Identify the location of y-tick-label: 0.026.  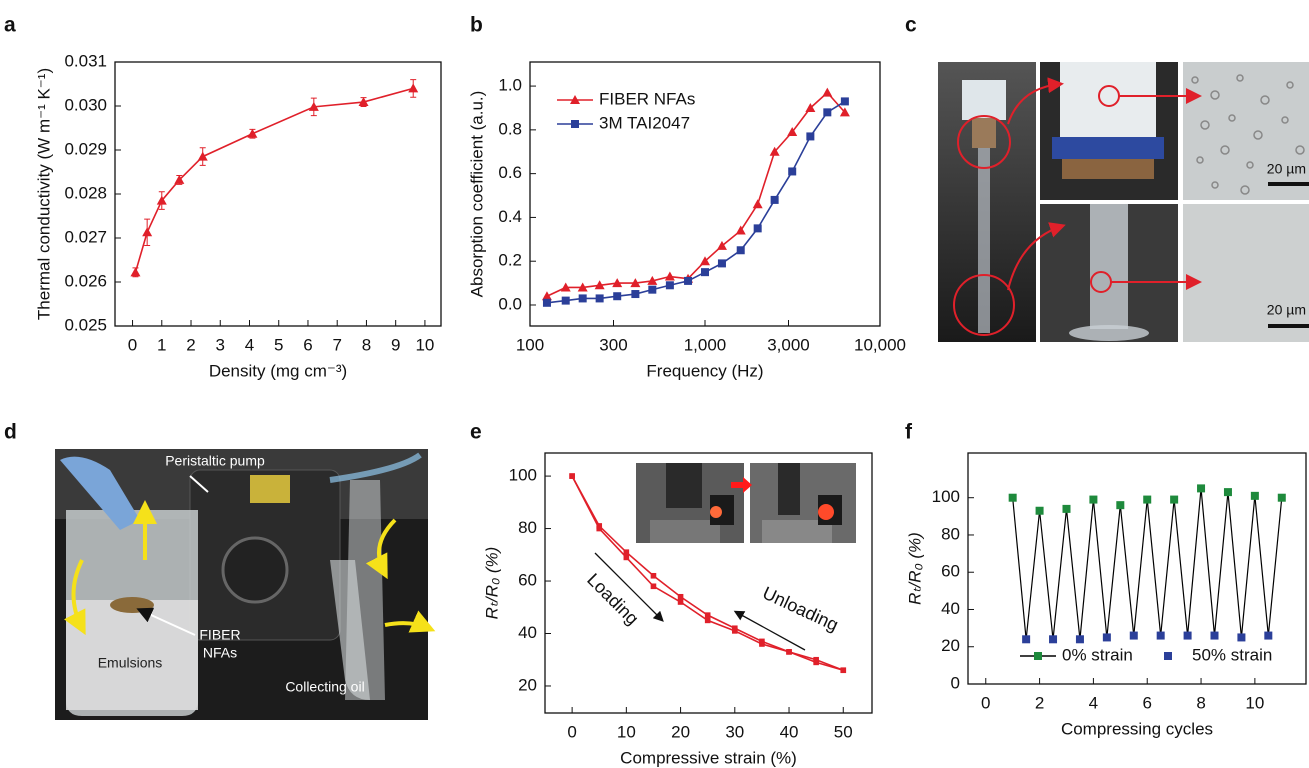
(85, 280).